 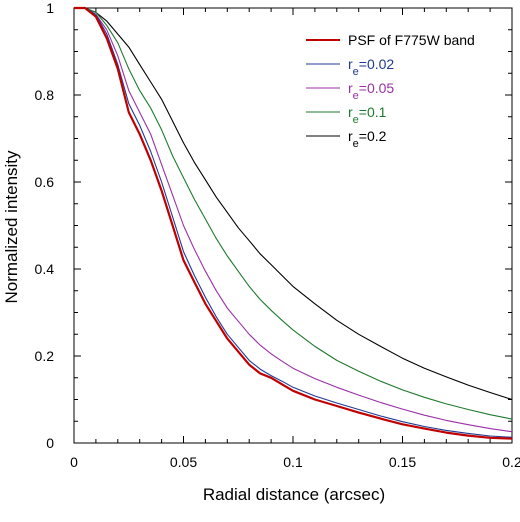 What do you see at coordinates (45, 269) in the screenshot?
I see `y-tick-label: 0.4` at bounding box center [45, 269].